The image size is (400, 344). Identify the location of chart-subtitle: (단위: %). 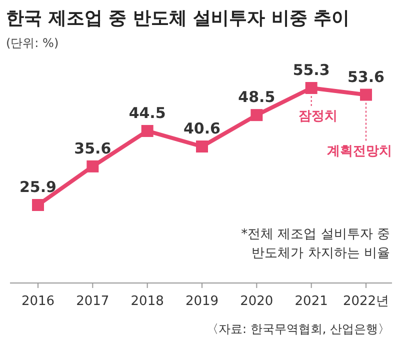
(32, 43).